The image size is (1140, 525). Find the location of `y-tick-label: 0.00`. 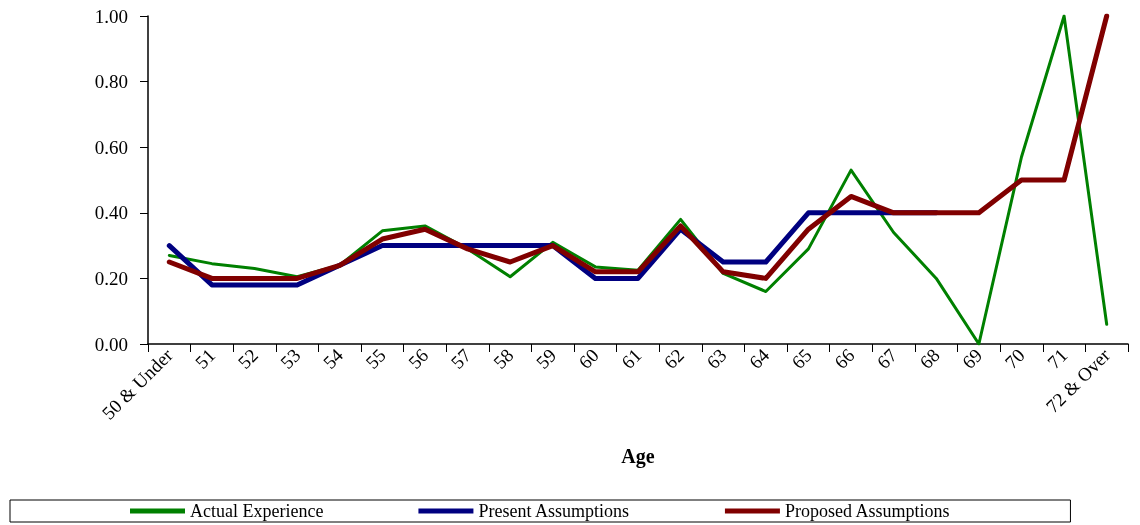

y-tick-label: 0.00 is located at coordinates (111, 344).